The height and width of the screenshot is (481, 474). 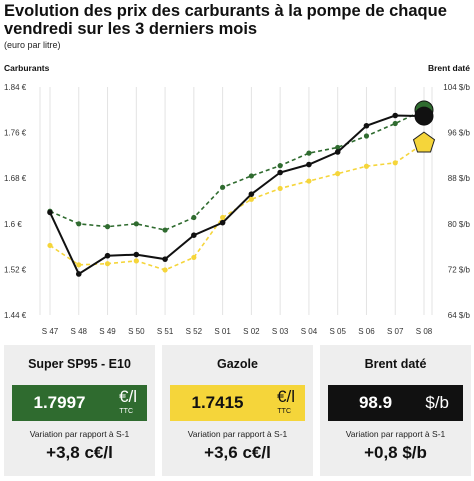 I want to click on card-gazole-name: Gazole, so click(x=237, y=364).